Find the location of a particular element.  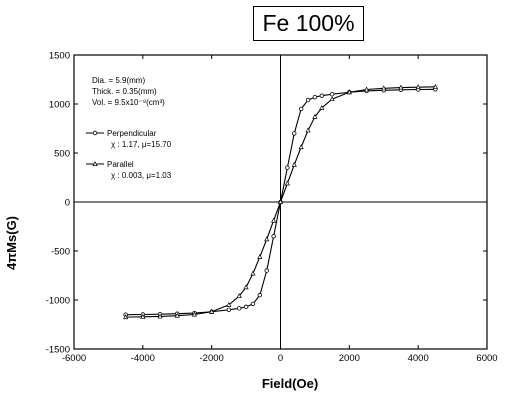

annotation-text: Dia. = 5.9(mm) is located at coordinates (118, 80).